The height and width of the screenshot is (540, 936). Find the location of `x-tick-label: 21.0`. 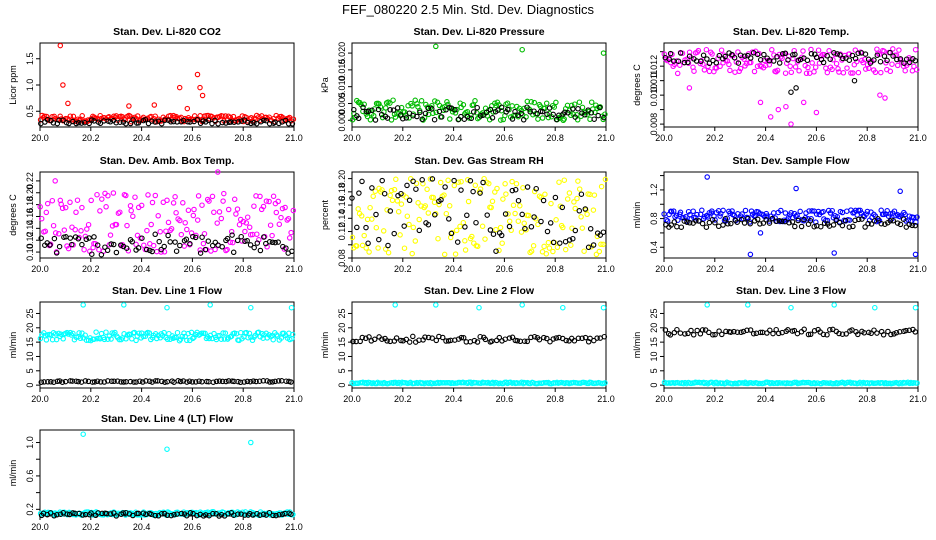

x-tick-label: 21.0 is located at coordinates (294, 269).